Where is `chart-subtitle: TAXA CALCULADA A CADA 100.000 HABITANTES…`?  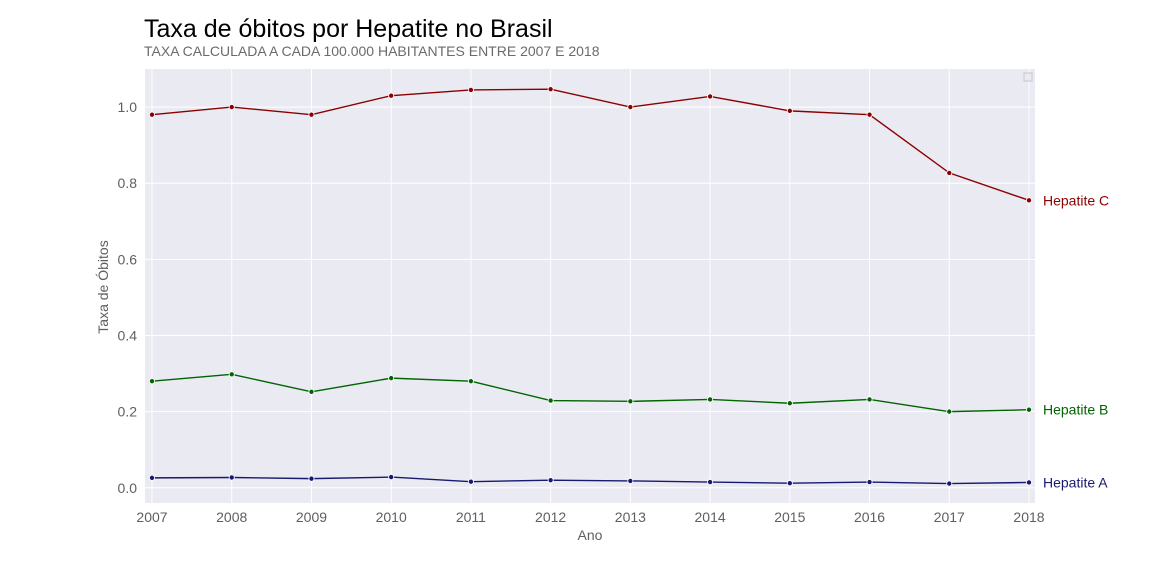
chart-subtitle: TAXA CALCULADA A CADA 100.000 HABITANTES… is located at coordinates (372, 51).